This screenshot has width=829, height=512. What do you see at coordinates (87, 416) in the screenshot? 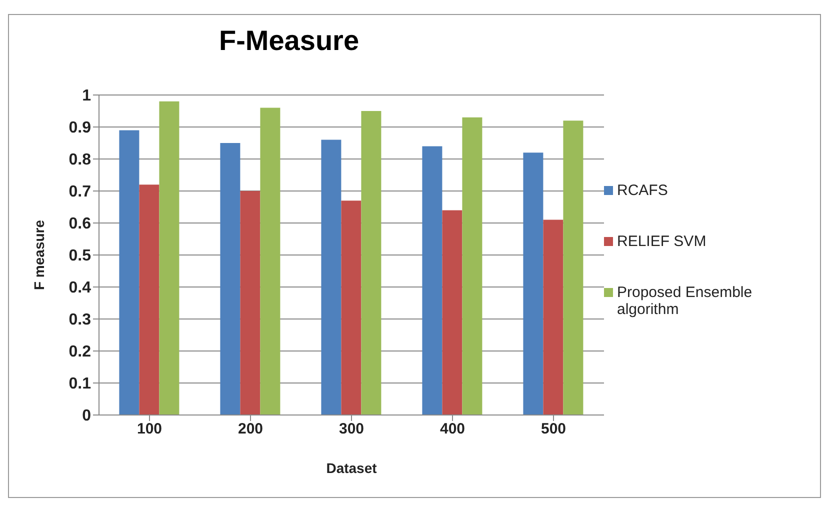
I see `y-tick-label: 0` at bounding box center [87, 416].